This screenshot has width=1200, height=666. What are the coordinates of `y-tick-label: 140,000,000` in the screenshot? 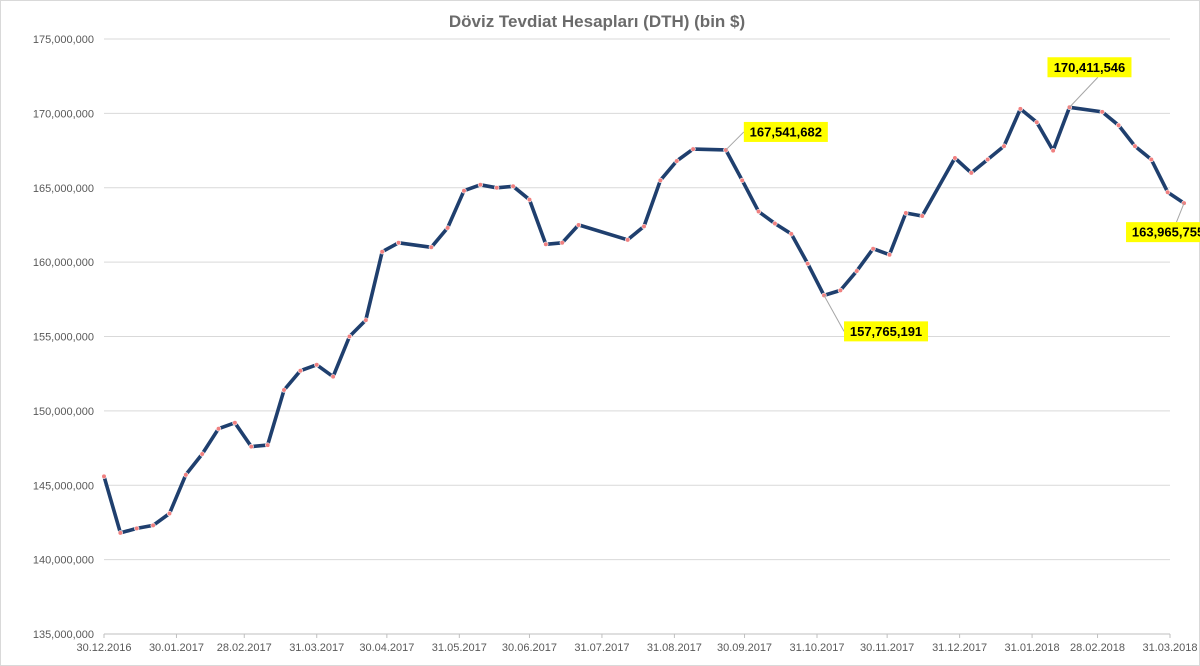 It's located at (63, 561).